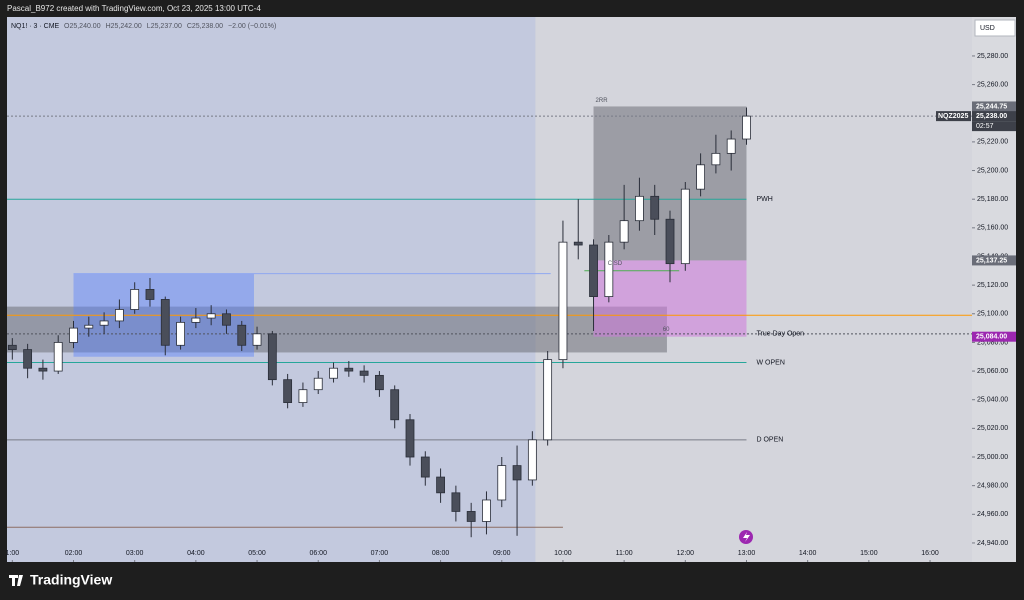 The height and width of the screenshot is (600, 1024). Describe the element at coordinates (624, 553) in the screenshot. I see `x-tick-label: 11:00` at that location.